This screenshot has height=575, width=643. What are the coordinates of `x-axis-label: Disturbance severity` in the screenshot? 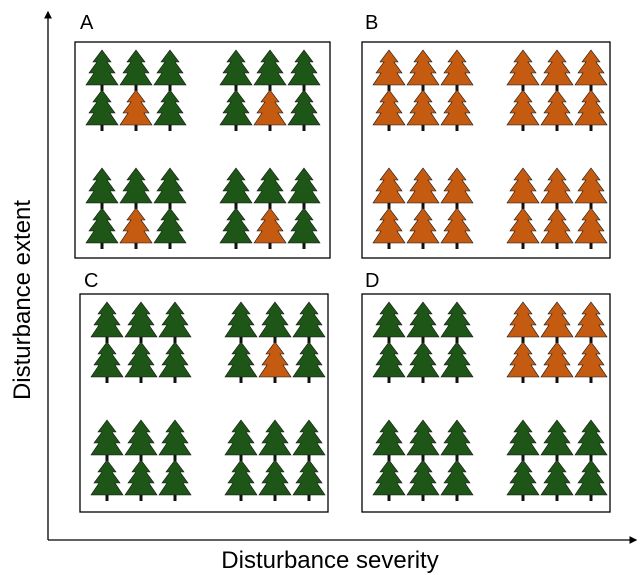 It's located at (329, 560).